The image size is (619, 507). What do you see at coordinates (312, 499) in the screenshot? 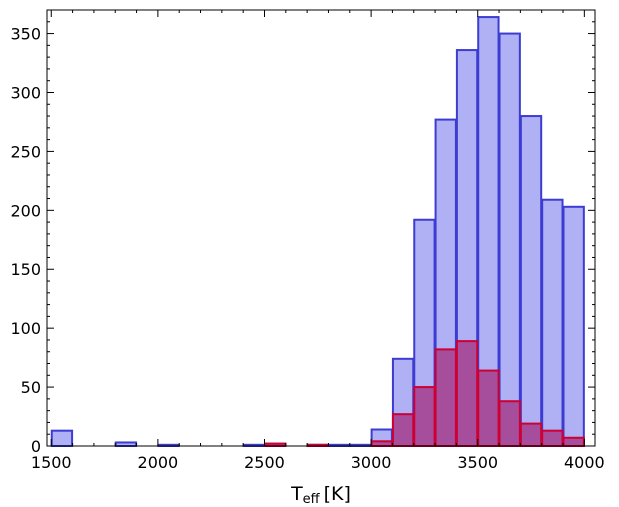
I see `x-axis-title-sub: eff` at bounding box center [312, 499].